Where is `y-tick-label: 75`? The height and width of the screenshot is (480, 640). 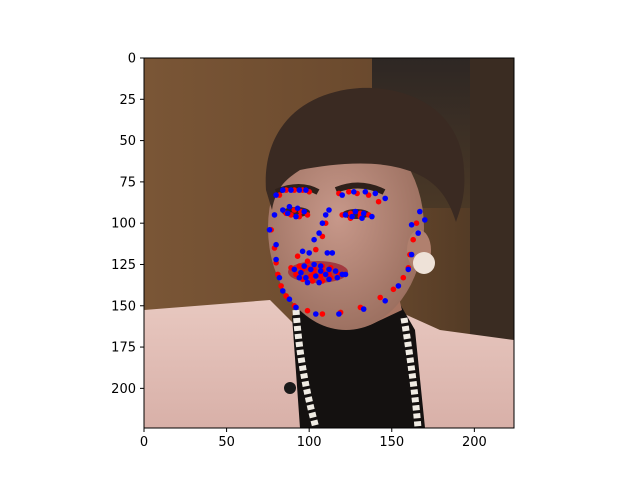 y-tick-label: 75 is located at coordinates (127, 182).